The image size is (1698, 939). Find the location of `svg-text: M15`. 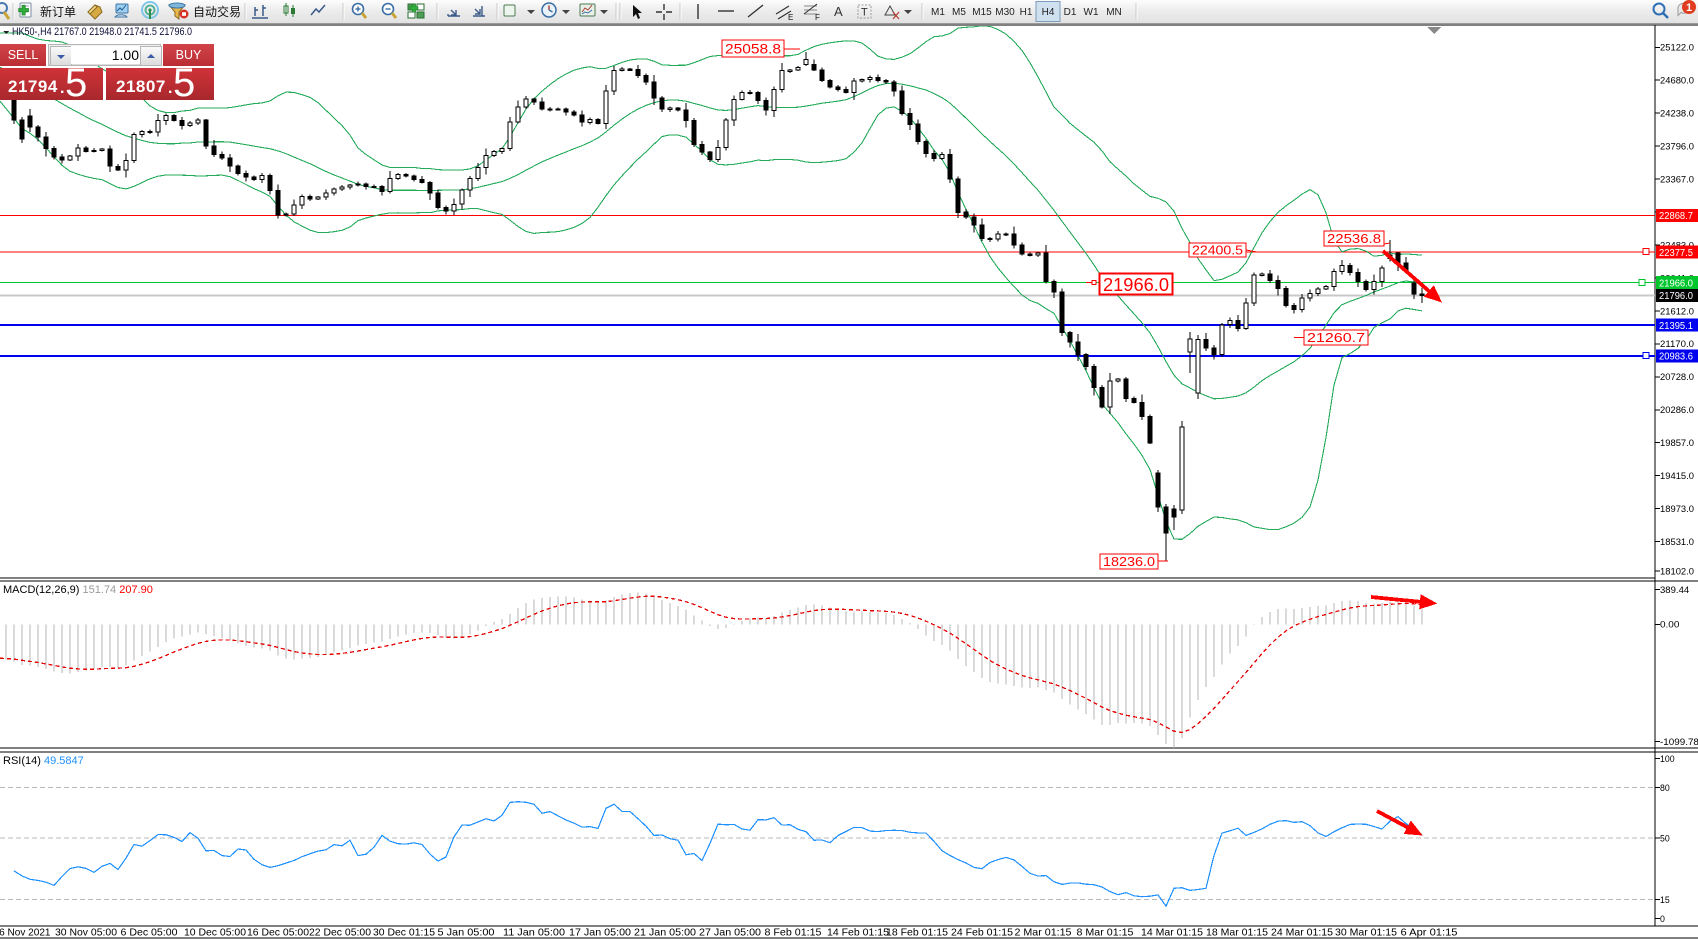

svg-text: M15 is located at coordinates (982, 12).